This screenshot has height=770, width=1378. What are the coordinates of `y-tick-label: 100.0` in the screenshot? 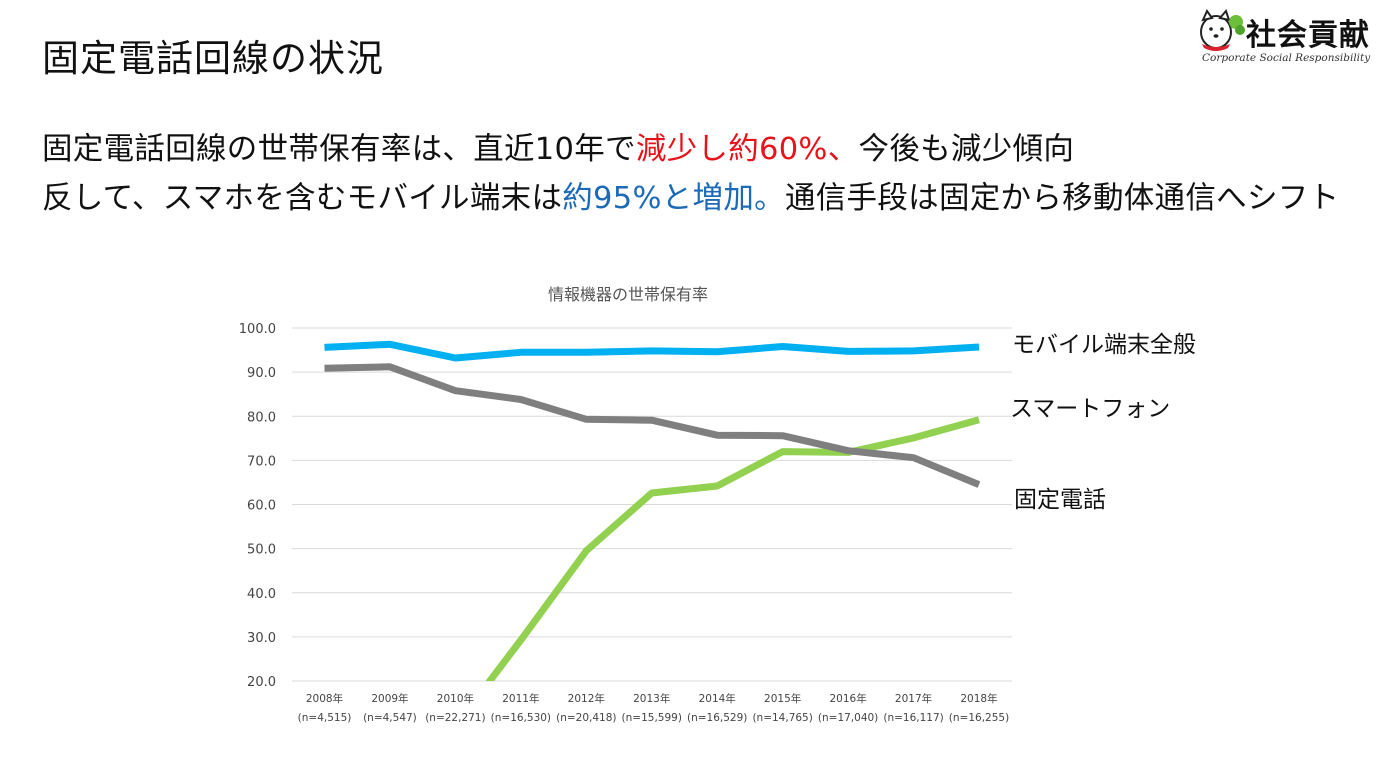 It's located at (257, 329).